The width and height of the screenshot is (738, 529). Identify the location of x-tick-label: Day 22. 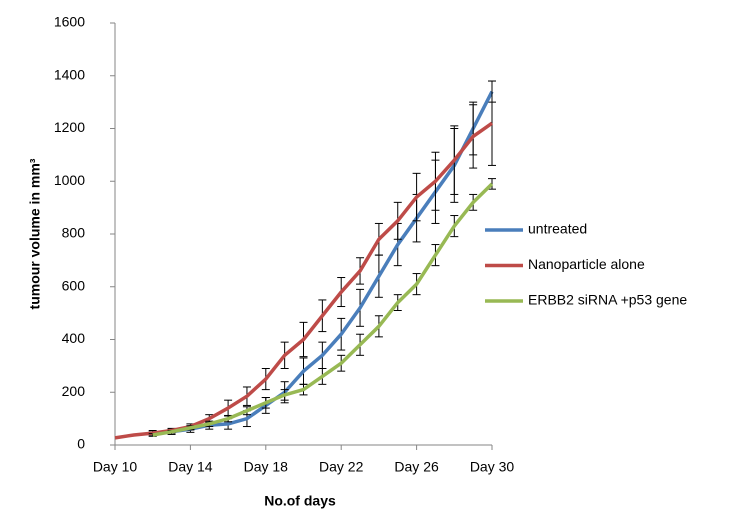
(341, 467).